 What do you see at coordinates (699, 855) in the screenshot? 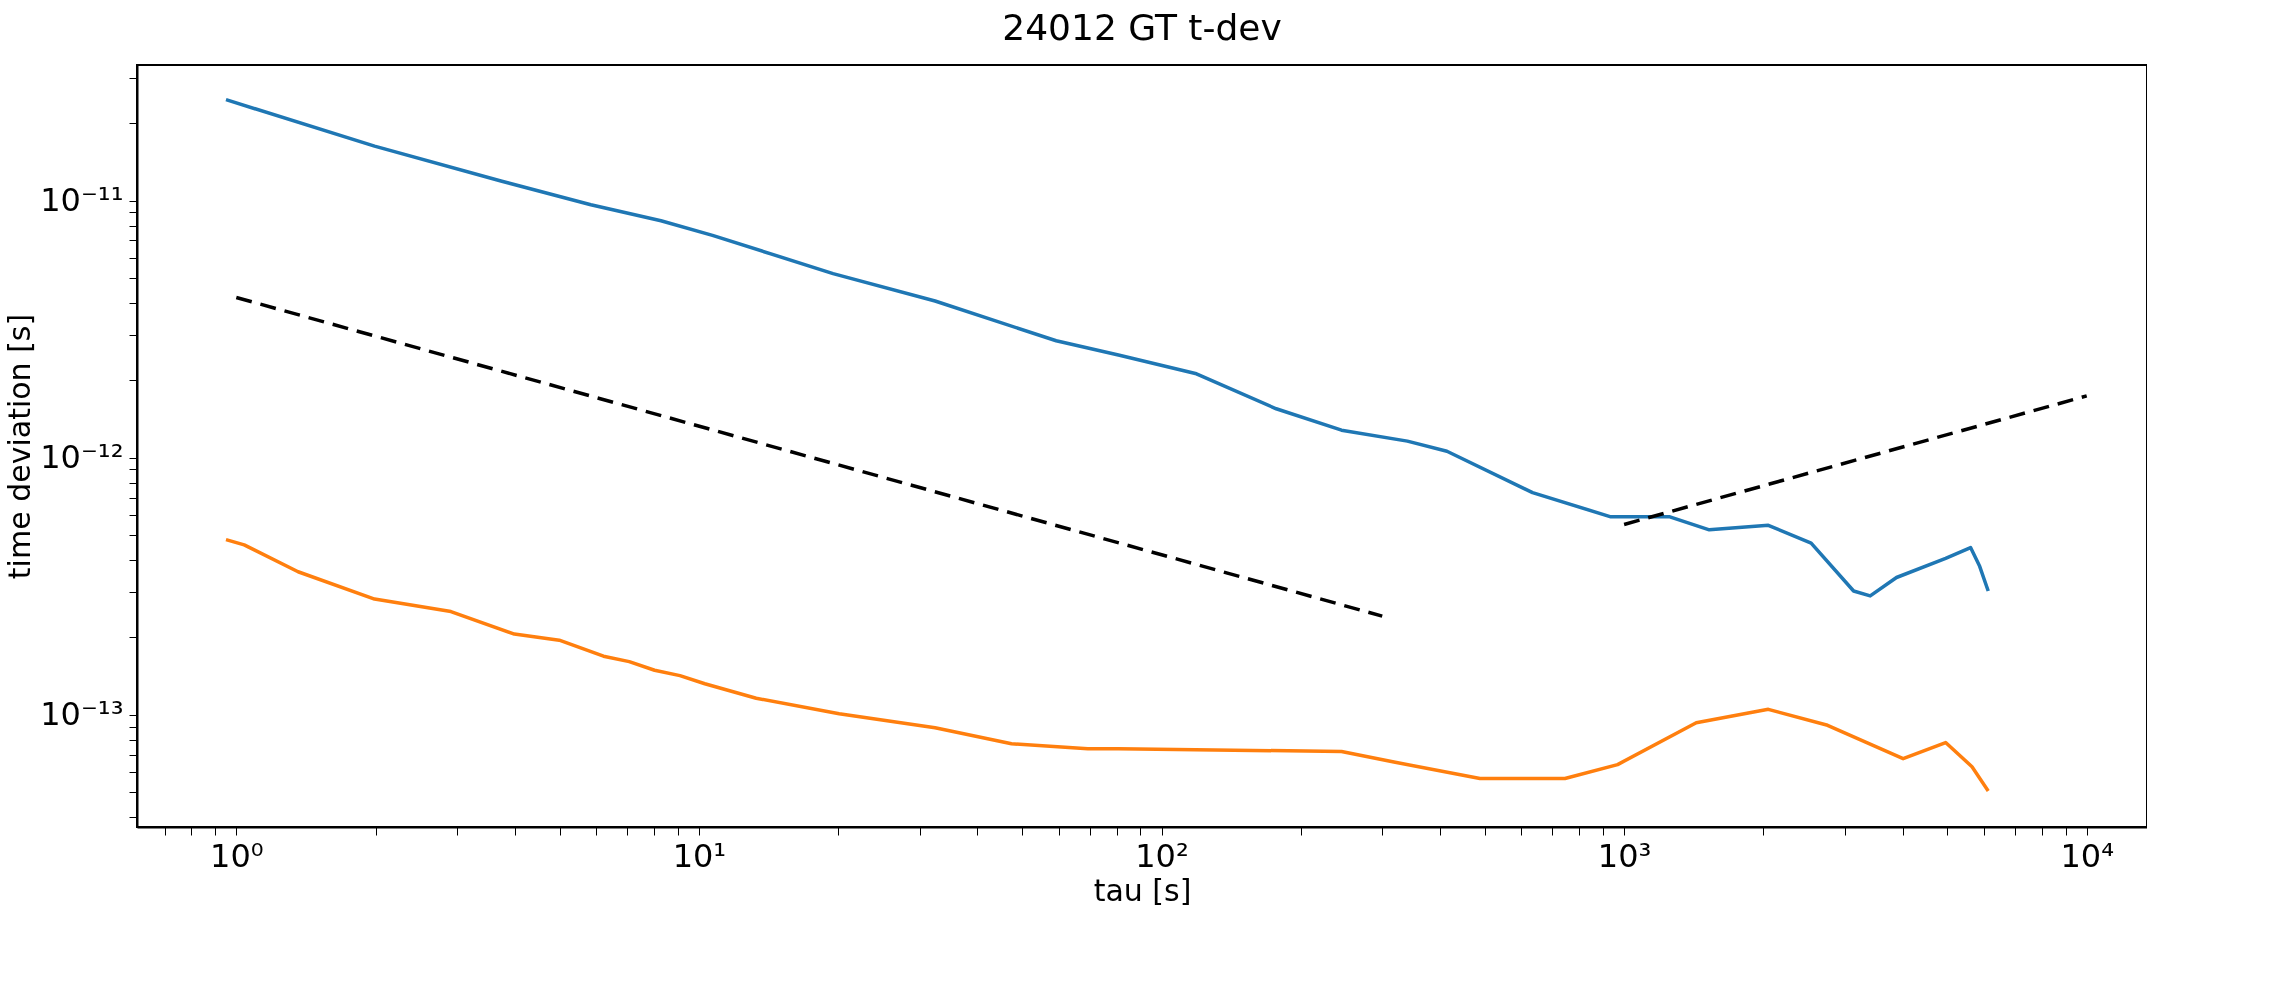
I see `x-tick-label: 10¹` at bounding box center [699, 855].